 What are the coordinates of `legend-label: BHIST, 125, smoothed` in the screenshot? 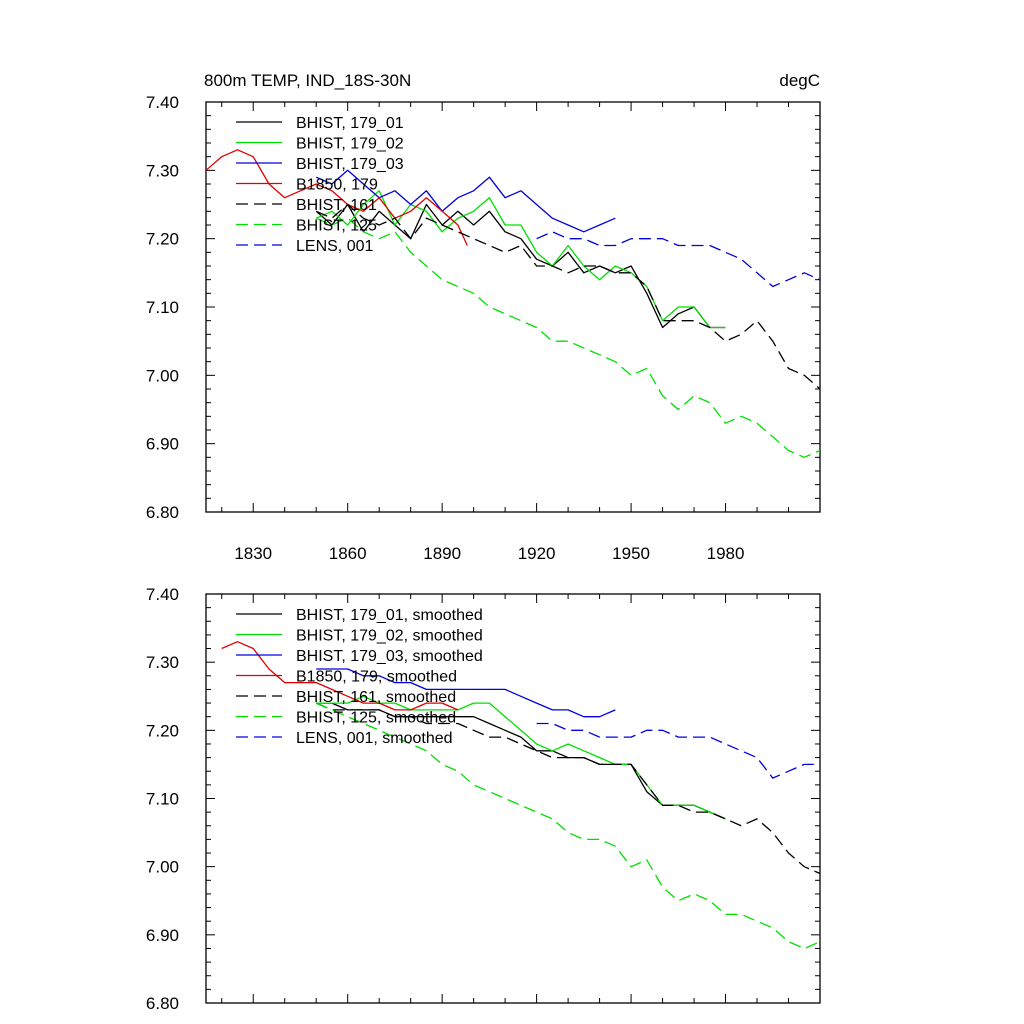 It's located at (376, 718).